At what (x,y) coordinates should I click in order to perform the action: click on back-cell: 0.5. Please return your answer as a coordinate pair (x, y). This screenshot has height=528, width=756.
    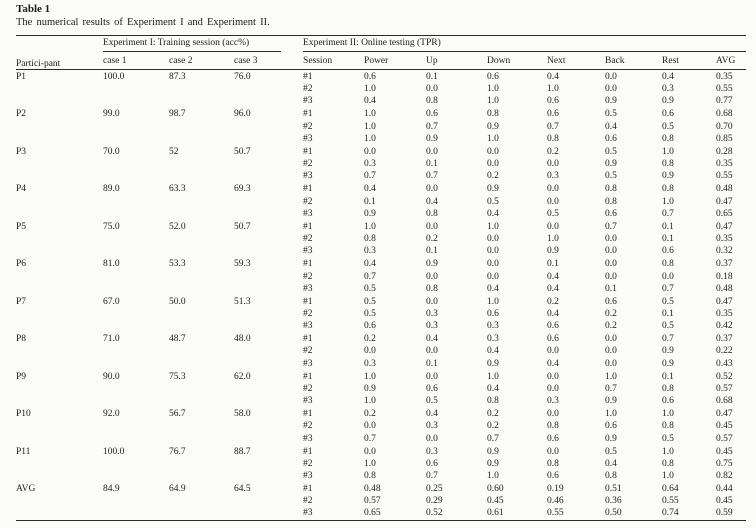
    Looking at the image, I should click on (611, 151).